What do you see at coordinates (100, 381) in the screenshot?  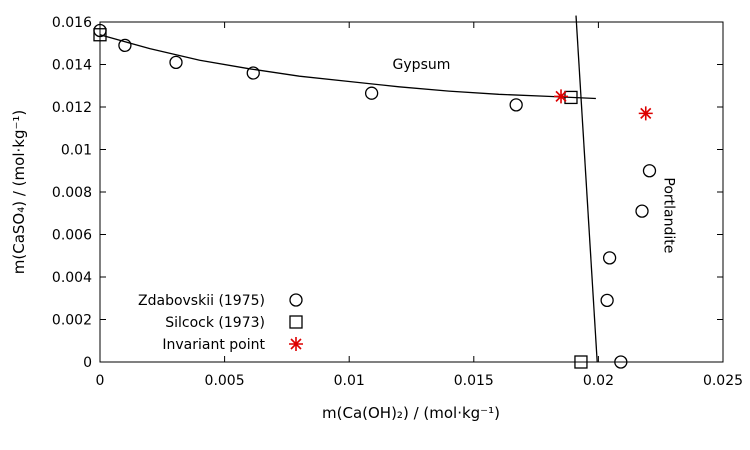 I see `x-tick-label: 0` at bounding box center [100, 381].